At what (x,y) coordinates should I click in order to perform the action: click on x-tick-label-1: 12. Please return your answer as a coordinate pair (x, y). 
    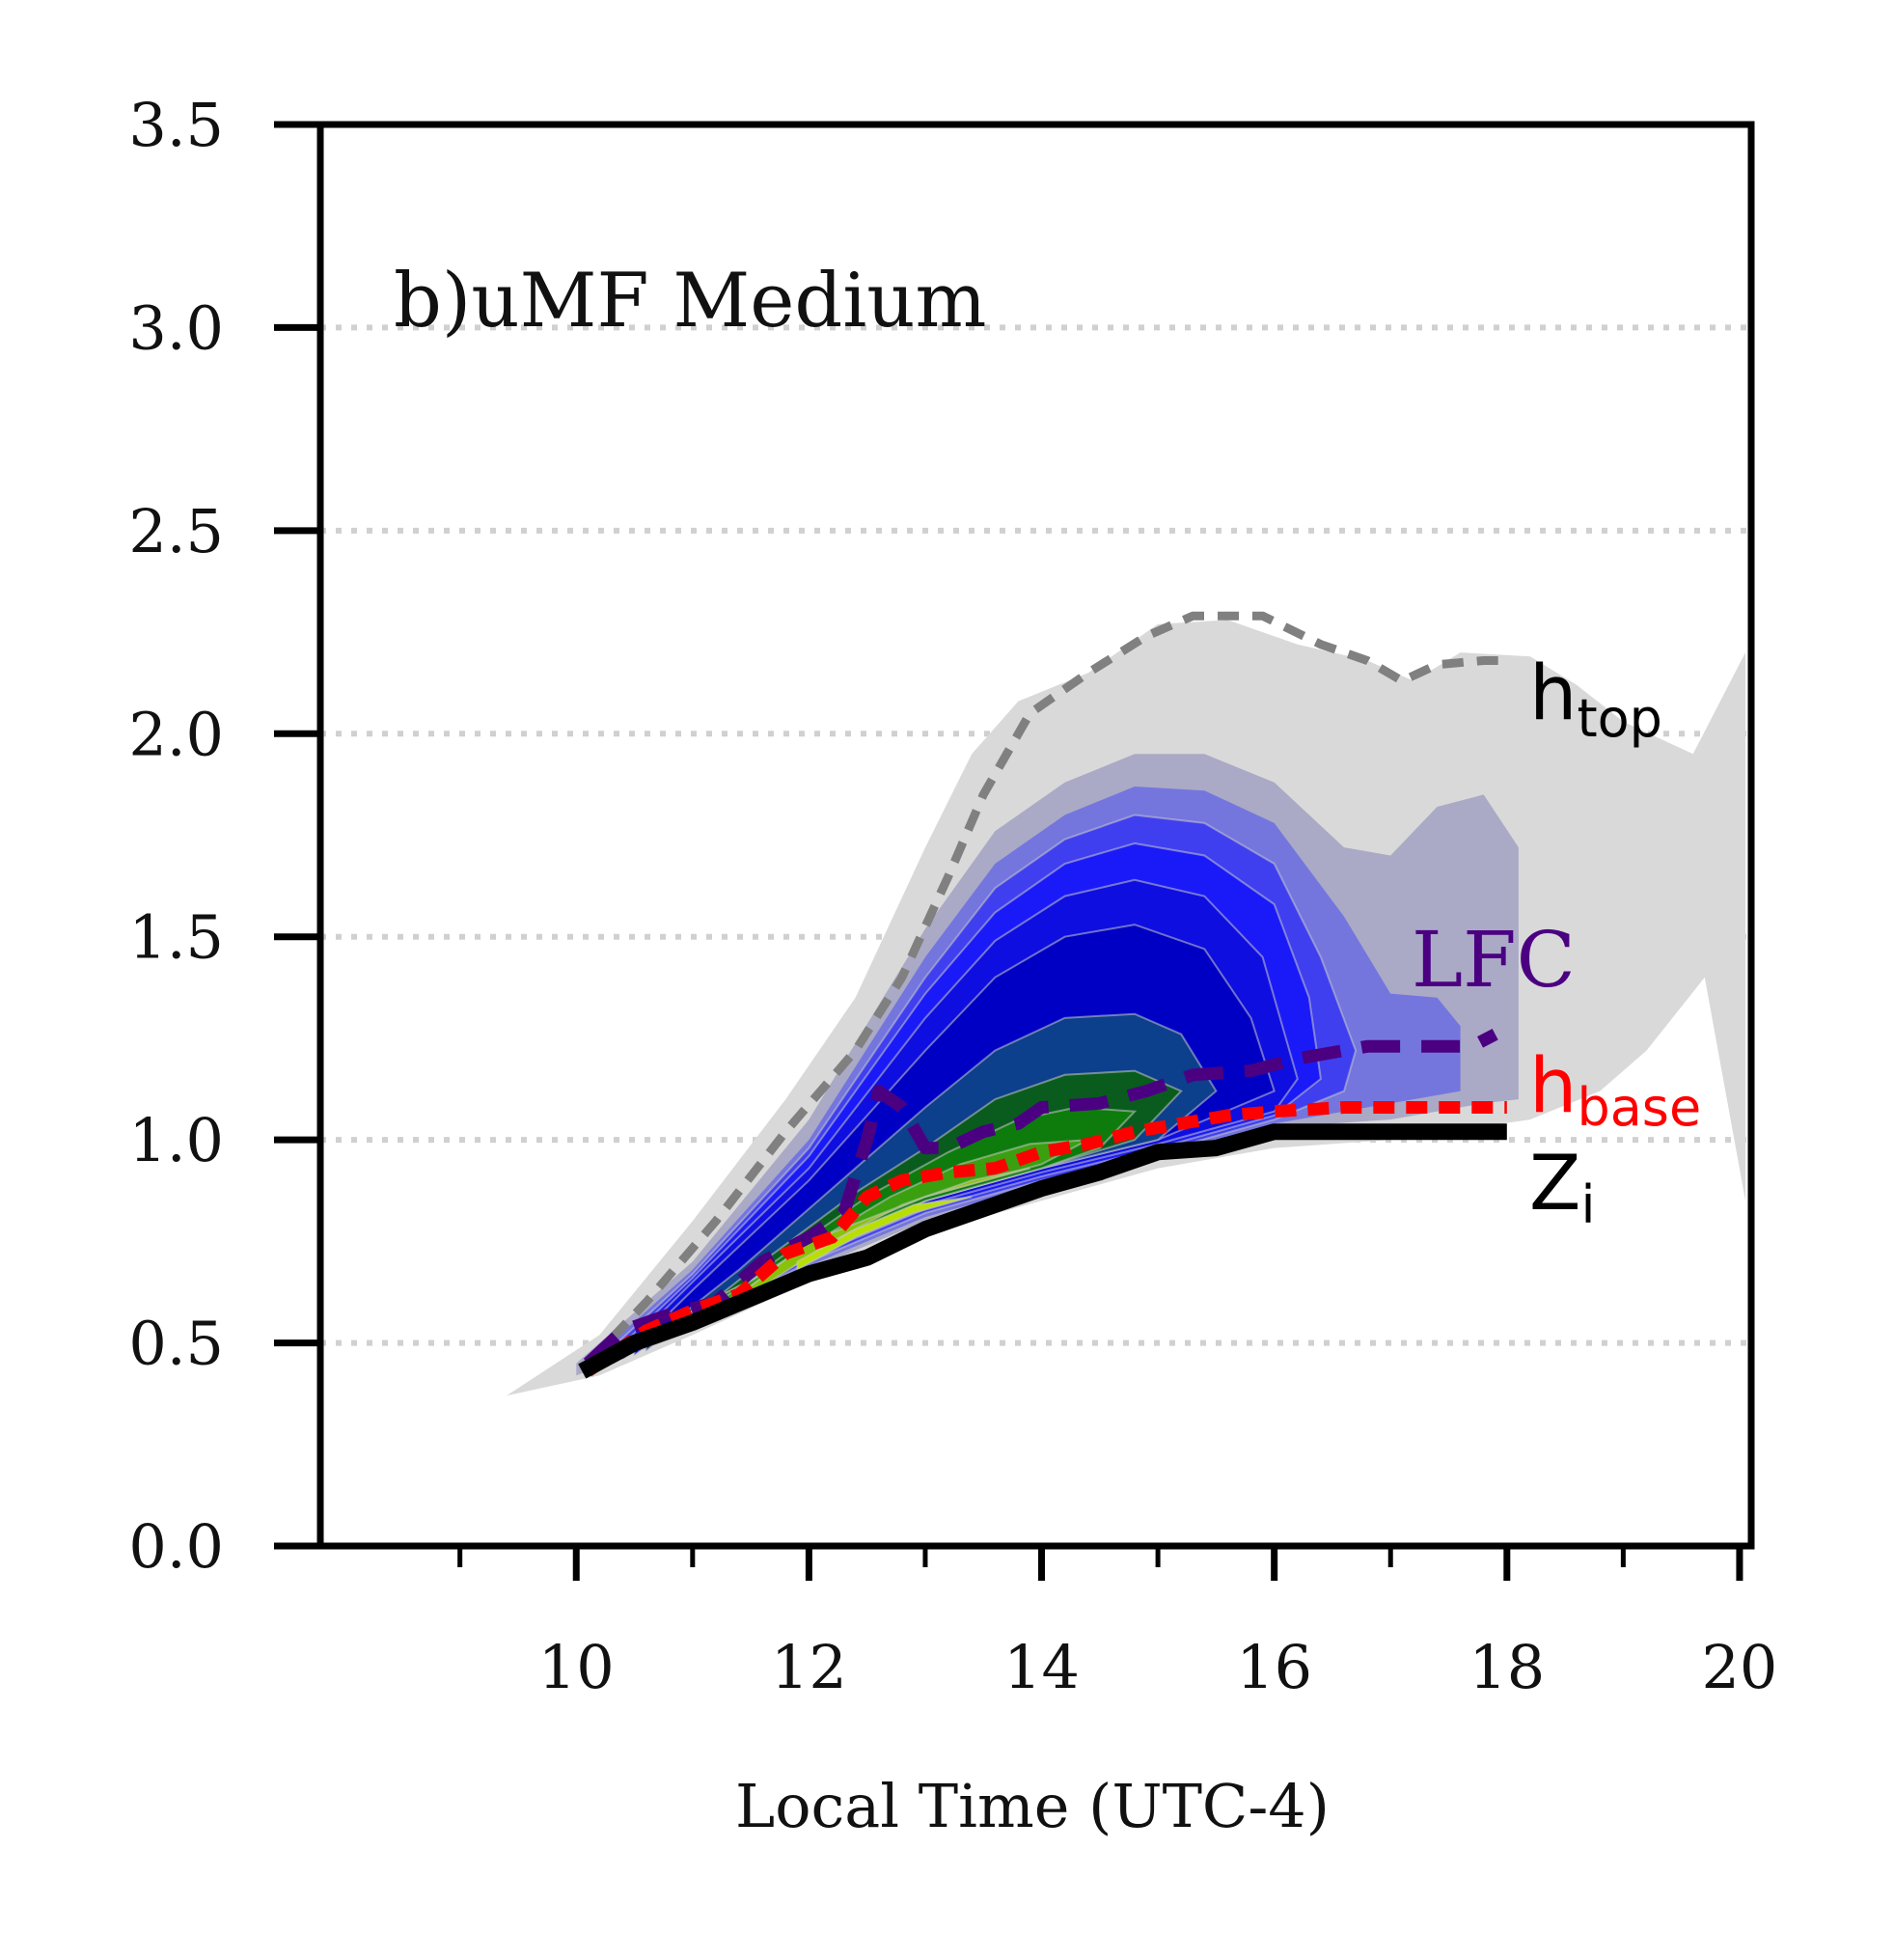
    Looking at the image, I should click on (809, 1667).